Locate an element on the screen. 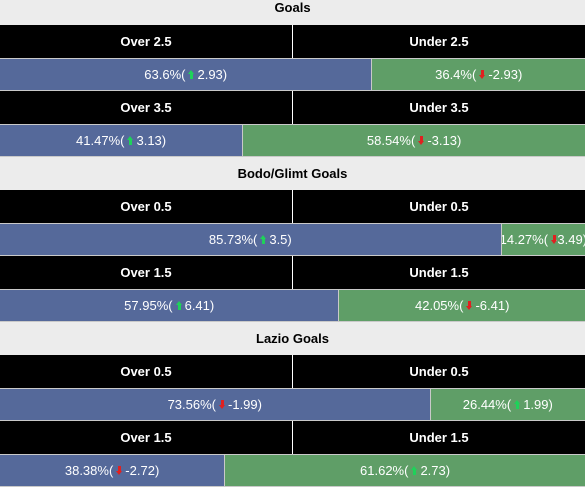  over-percentage: 57.95% is located at coordinates (146, 305).